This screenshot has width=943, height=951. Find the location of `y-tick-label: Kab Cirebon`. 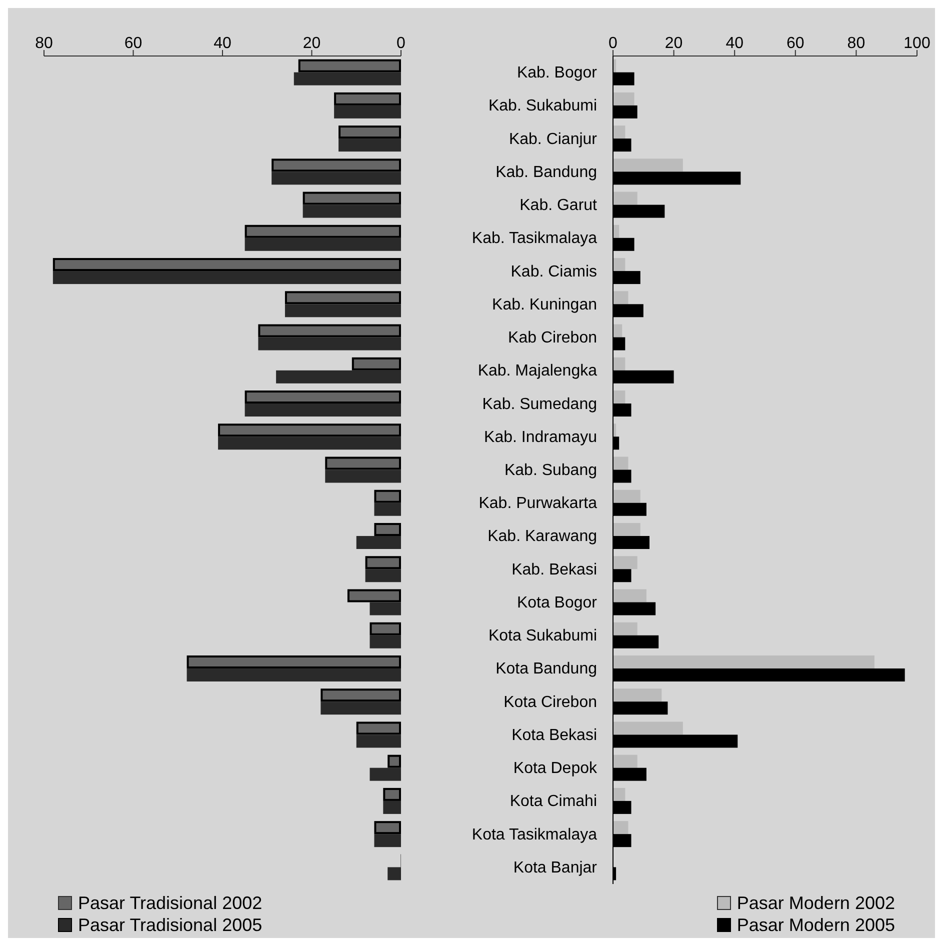

y-tick-label: Kab Cirebon is located at coordinates (552, 338).